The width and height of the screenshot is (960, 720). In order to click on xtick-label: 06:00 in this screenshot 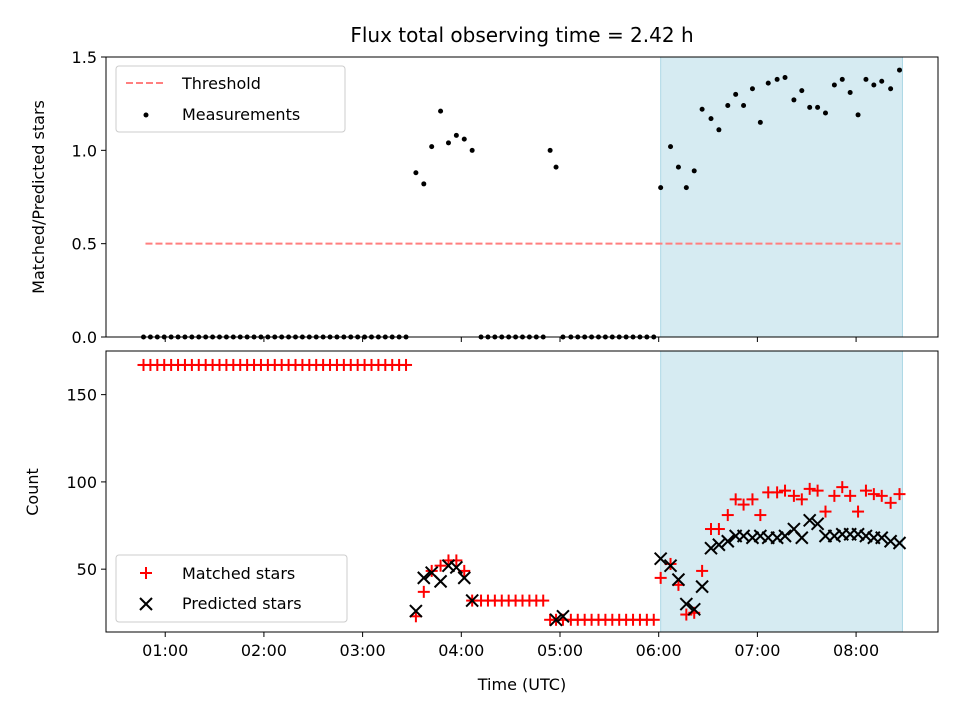, I will do `click(659, 650)`.